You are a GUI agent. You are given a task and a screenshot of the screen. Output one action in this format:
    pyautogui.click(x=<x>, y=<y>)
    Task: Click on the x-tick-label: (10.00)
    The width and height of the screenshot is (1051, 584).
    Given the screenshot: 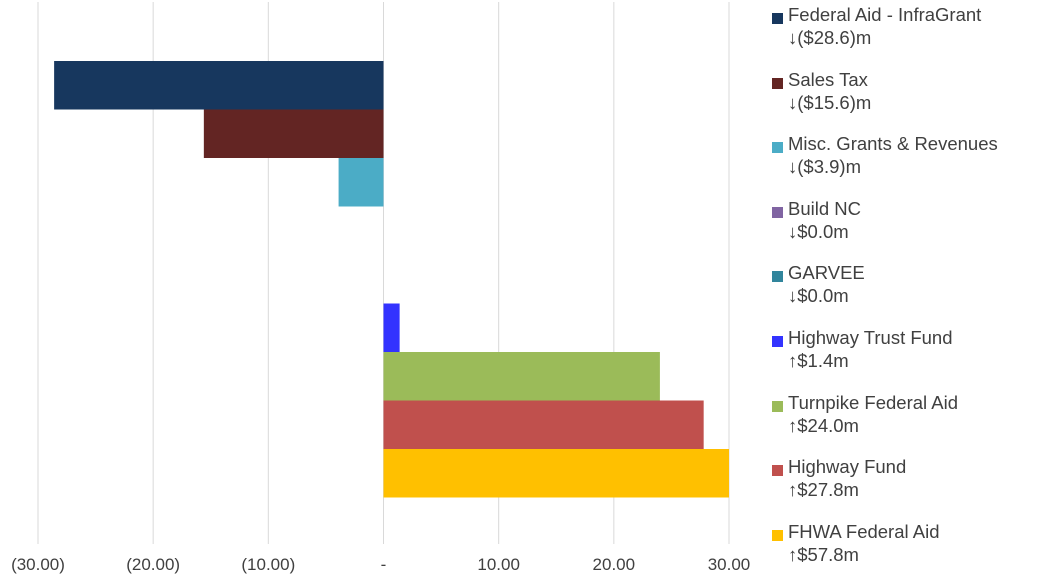 What is the action you would take?
    pyautogui.click(x=268, y=564)
    